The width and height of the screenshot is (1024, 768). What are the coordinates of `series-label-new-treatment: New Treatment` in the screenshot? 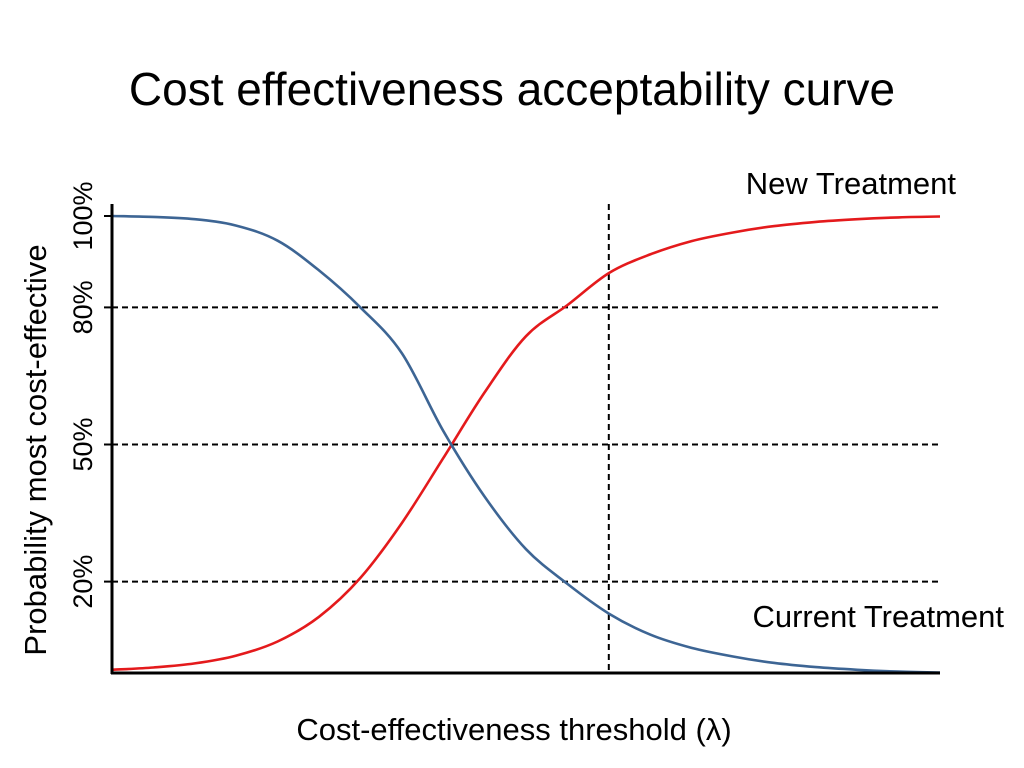 It's located at (851, 183).